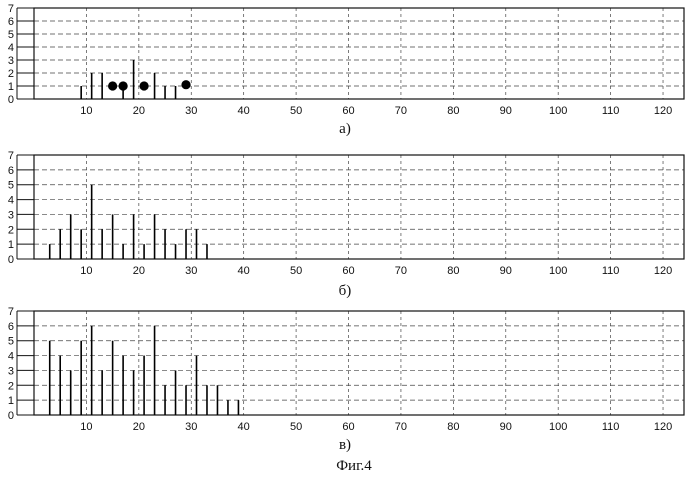 Image resolution: width=699 pixels, height=487 pixels. Describe the element at coordinates (354, 466) in the screenshot. I see `figure-caption: Фиг.4` at that location.